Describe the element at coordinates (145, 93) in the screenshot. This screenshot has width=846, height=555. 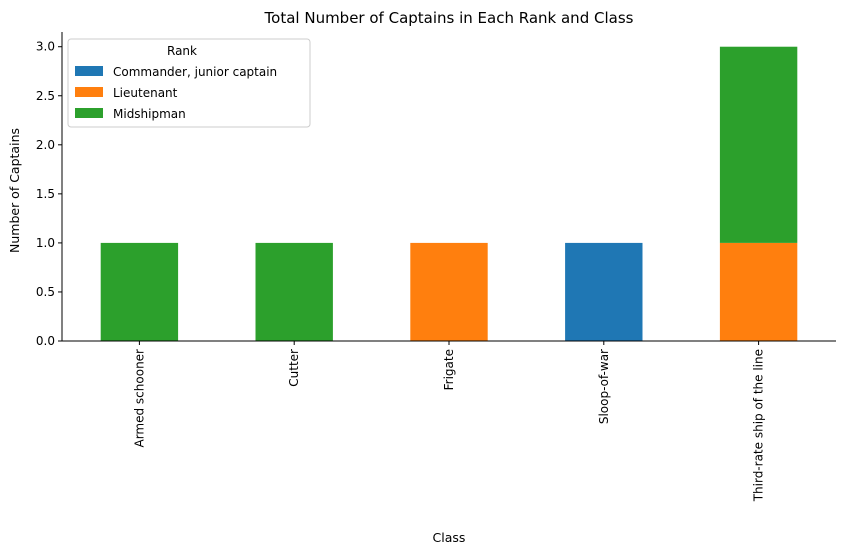
I see `legend-label-lieutenant: Lieutenant` at that location.